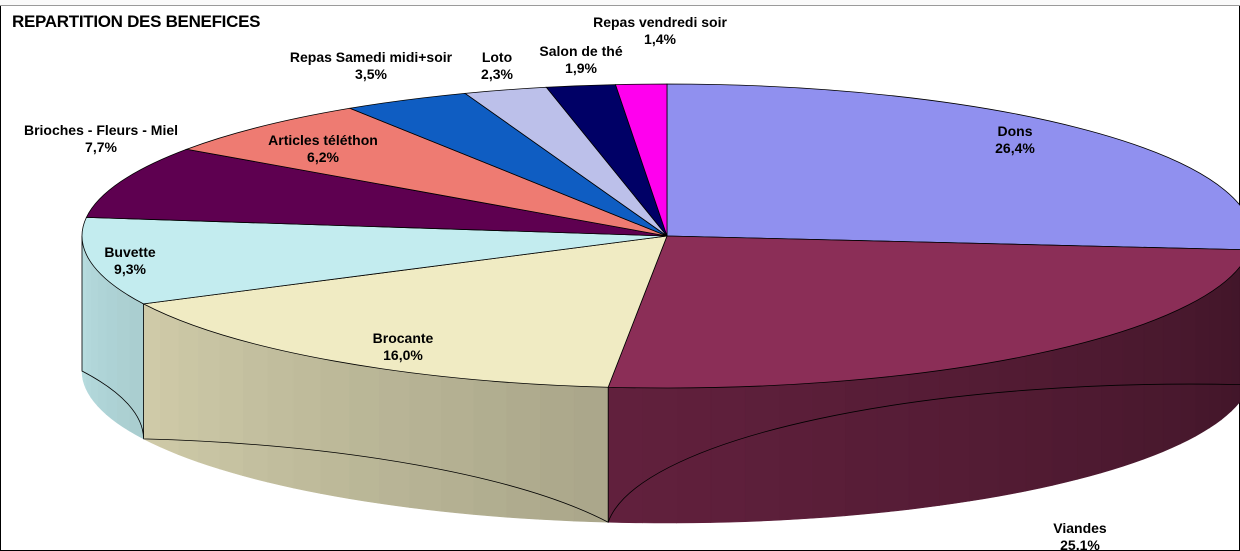 This screenshot has width=1240, height=551. Describe the element at coordinates (101, 130) in the screenshot. I see `slice-label-brioches-fleurs-miel: Brioches - Fleurs - Miel` at that location.